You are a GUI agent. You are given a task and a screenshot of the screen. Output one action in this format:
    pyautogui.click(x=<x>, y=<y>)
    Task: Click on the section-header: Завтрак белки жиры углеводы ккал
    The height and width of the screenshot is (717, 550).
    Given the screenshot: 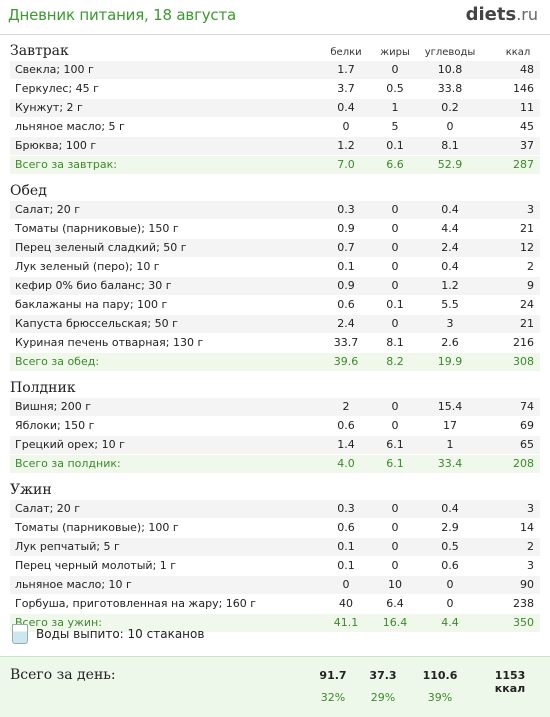 What is the action you would take?
    pyautogui.click(x=275, y=52)
    